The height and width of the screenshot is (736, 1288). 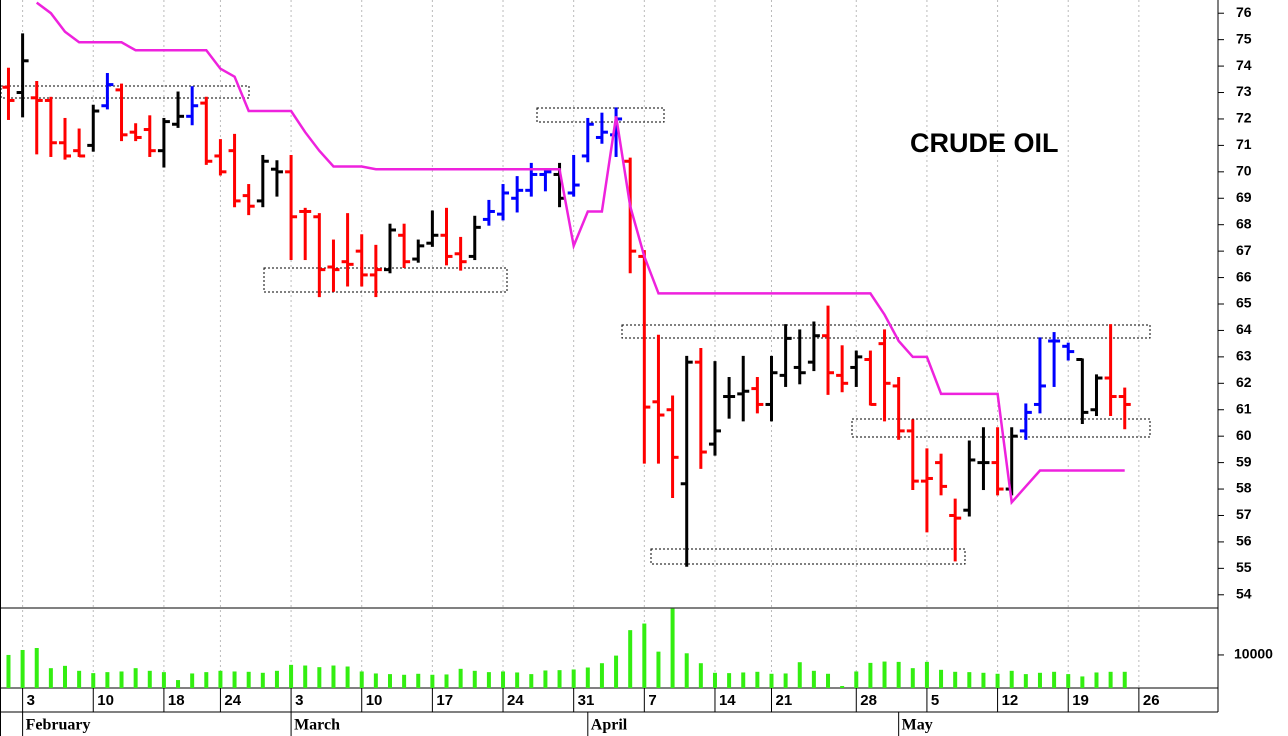 What do you see at coordinates (1253, 654) in the screenshot?
I see `volume-tick-label: 10000` at bounding box center [1253, 654].